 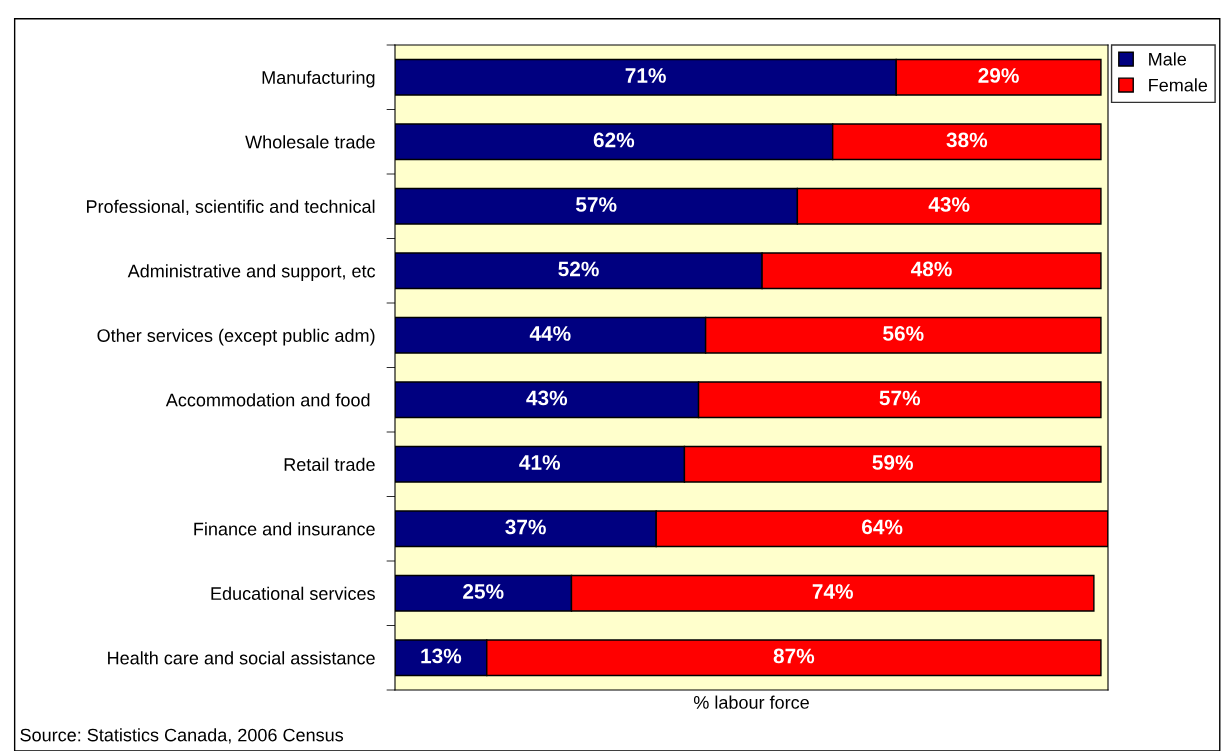 I want to click on y-tick-label: Manufacturing, so click(x=318, y=79).